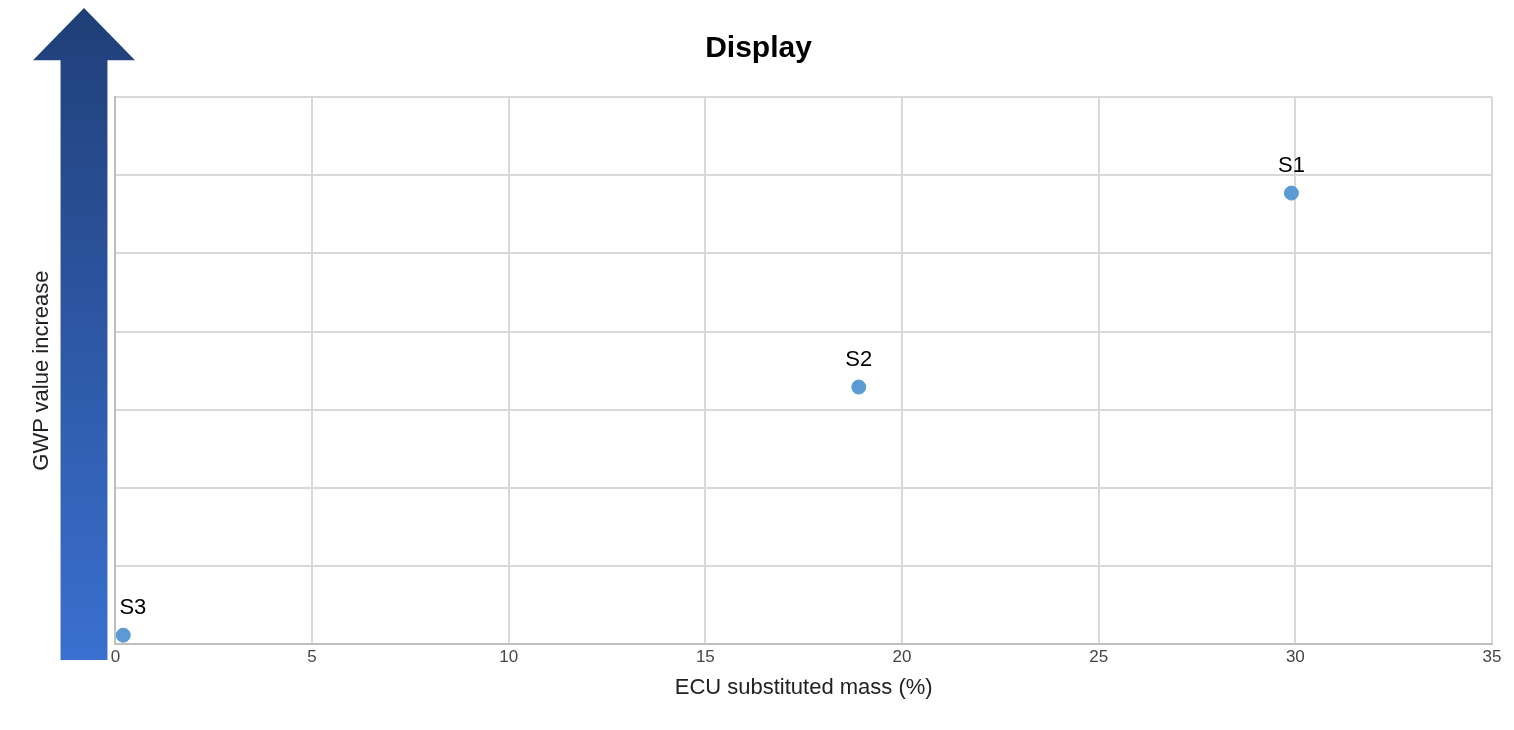  I want to click on x-tick-label: 5, so click(312, 657).